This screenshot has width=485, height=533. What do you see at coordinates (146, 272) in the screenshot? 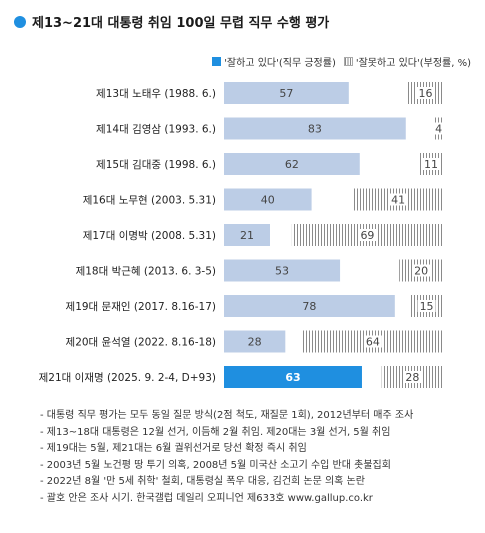
I see `category-label: 제18대 박근혜 (2013. 6. 3-5)` at bounding box center [146, 272].